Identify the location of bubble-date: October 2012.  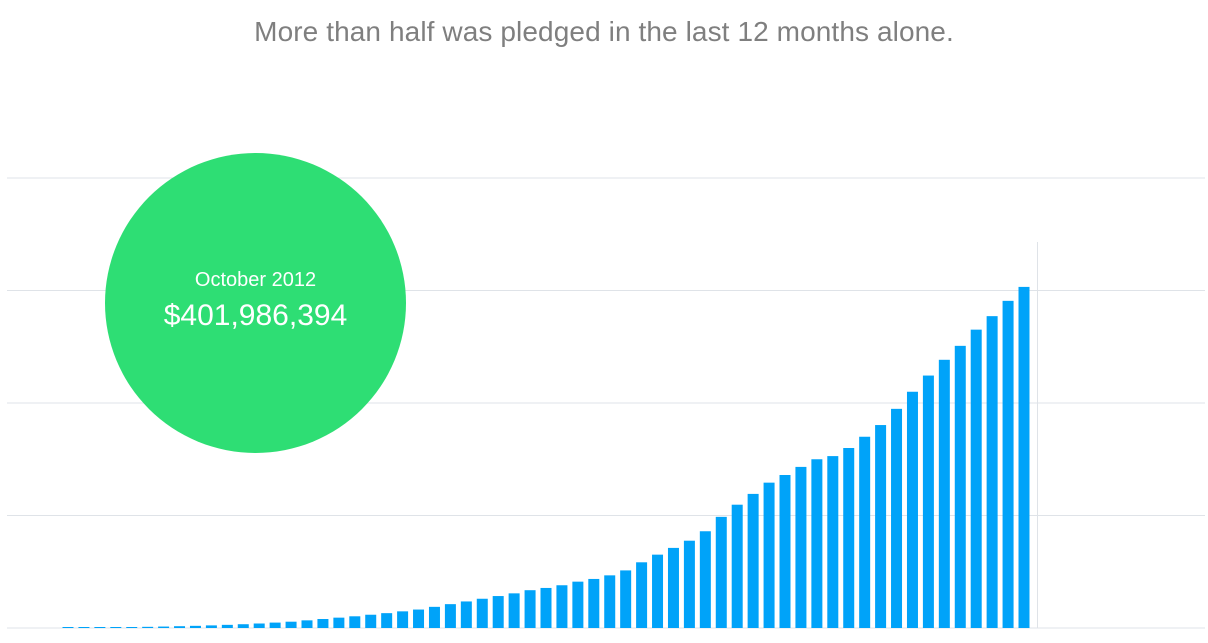
(255, 280).